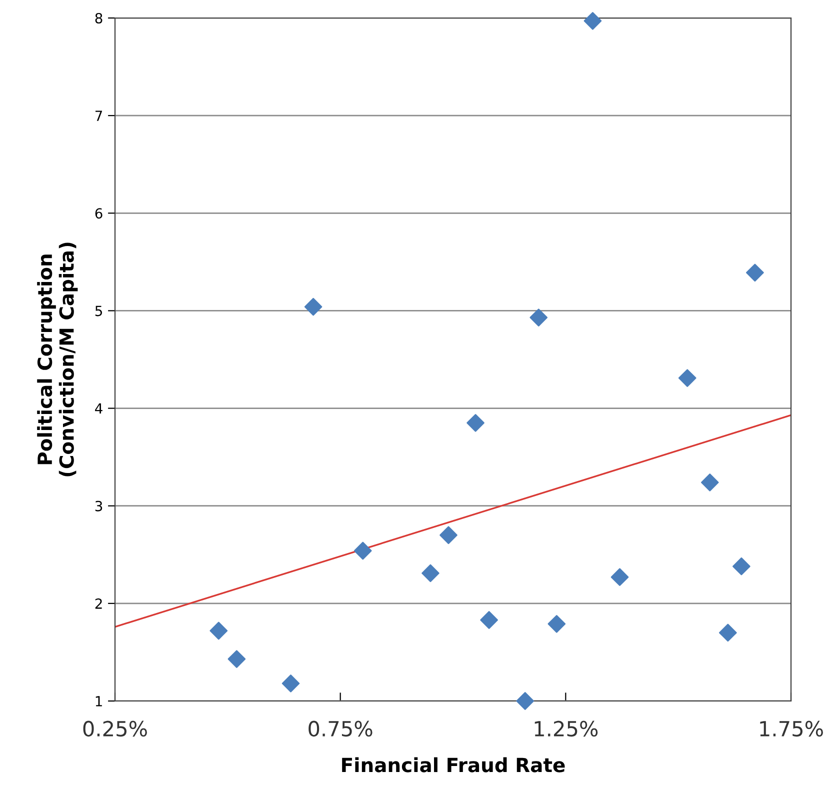  I want to click on x-tick-label: 0.75%, so click(340, 728).